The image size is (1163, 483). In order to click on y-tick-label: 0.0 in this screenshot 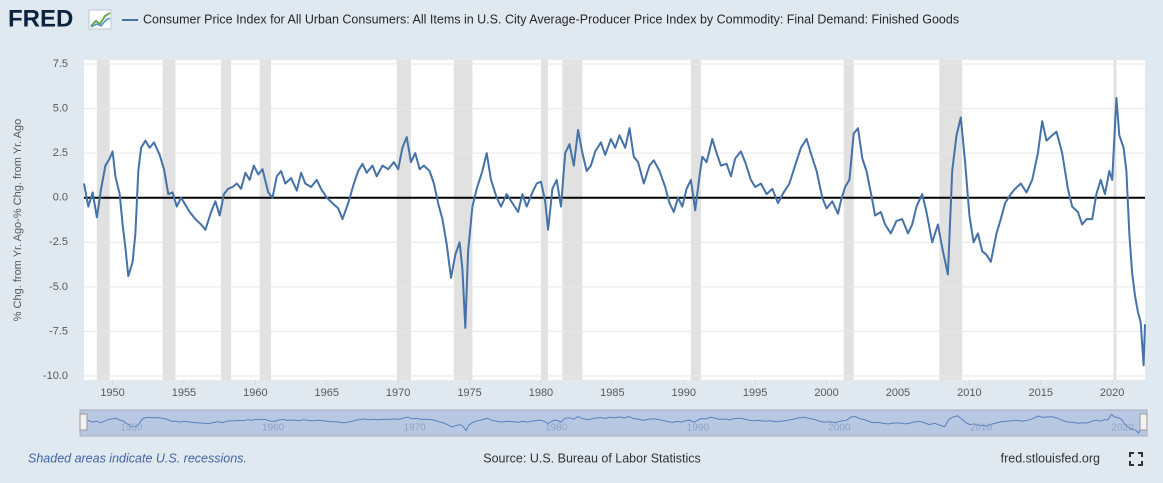, I will do `click(60, 198)`.